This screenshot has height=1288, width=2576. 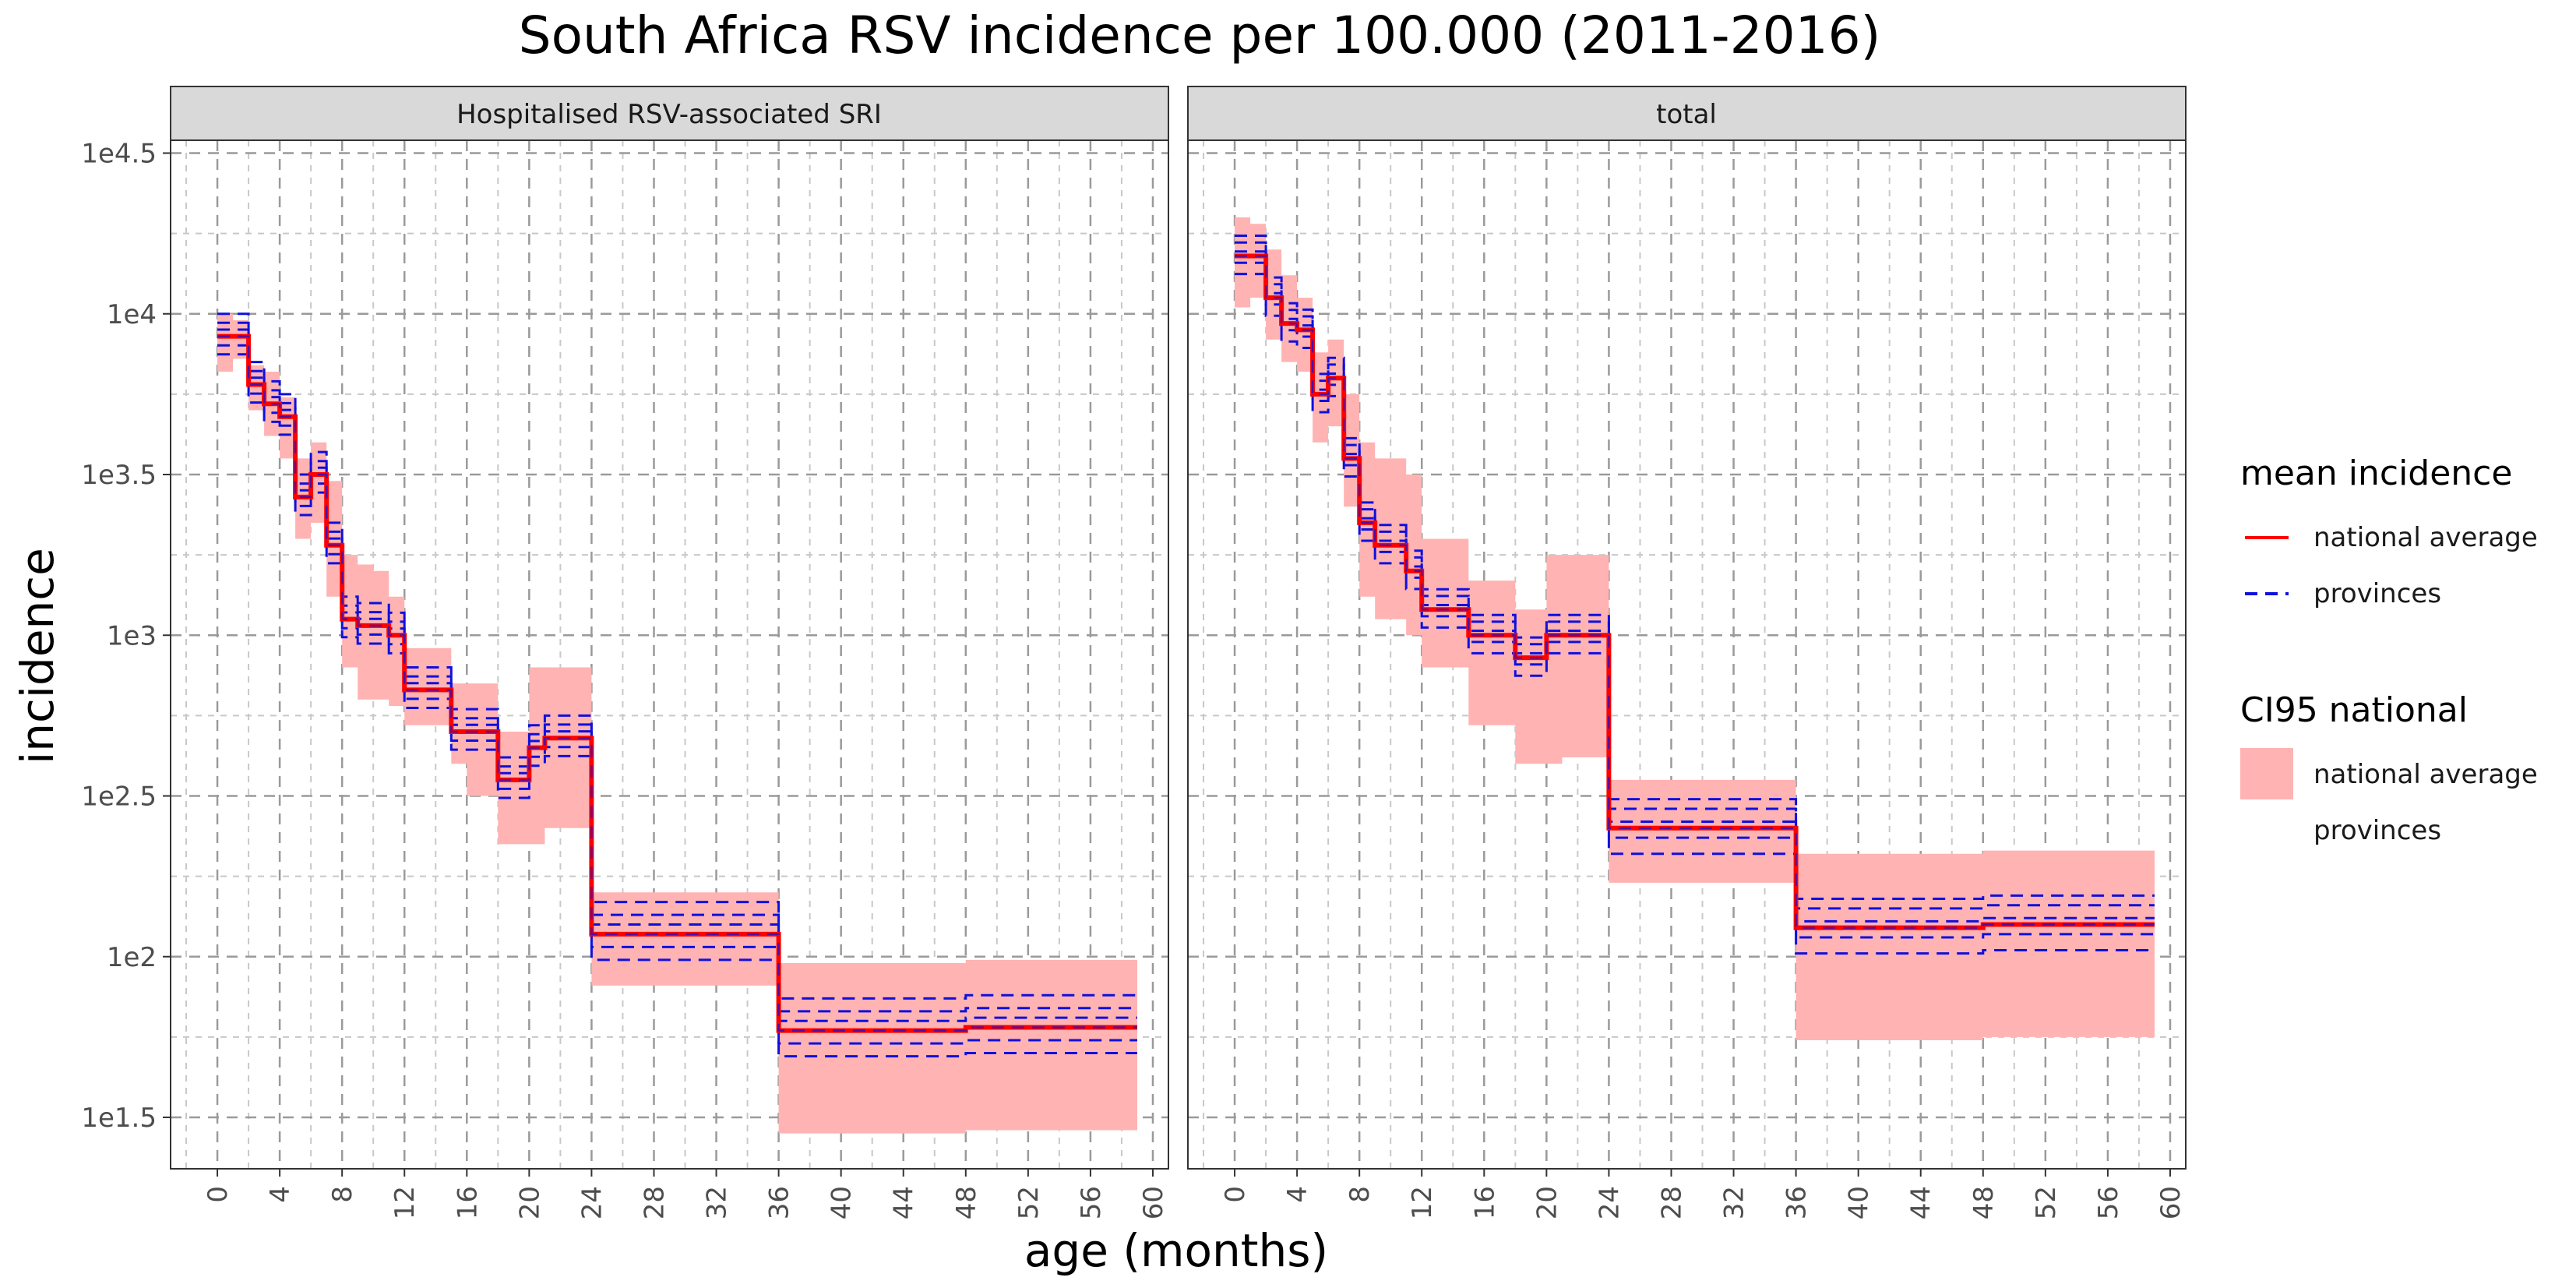 What do you see at coordinates (132, 635) in the screenshot?
I see `y-tick-label: 1e3` at bounding box center [132, 635].